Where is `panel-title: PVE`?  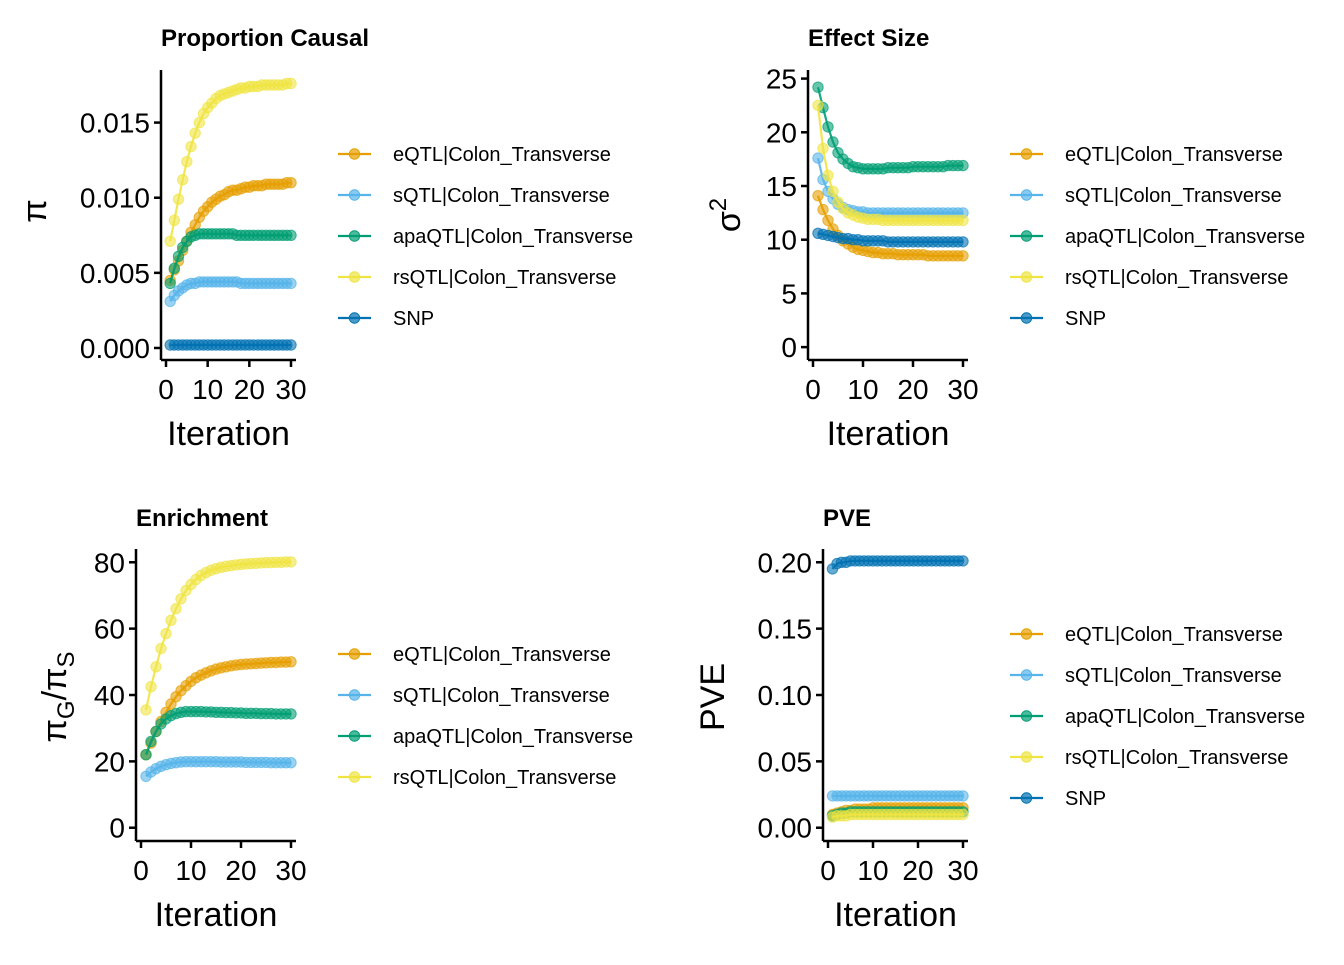 panel-title: PVE is located at coordinates (847, 518).